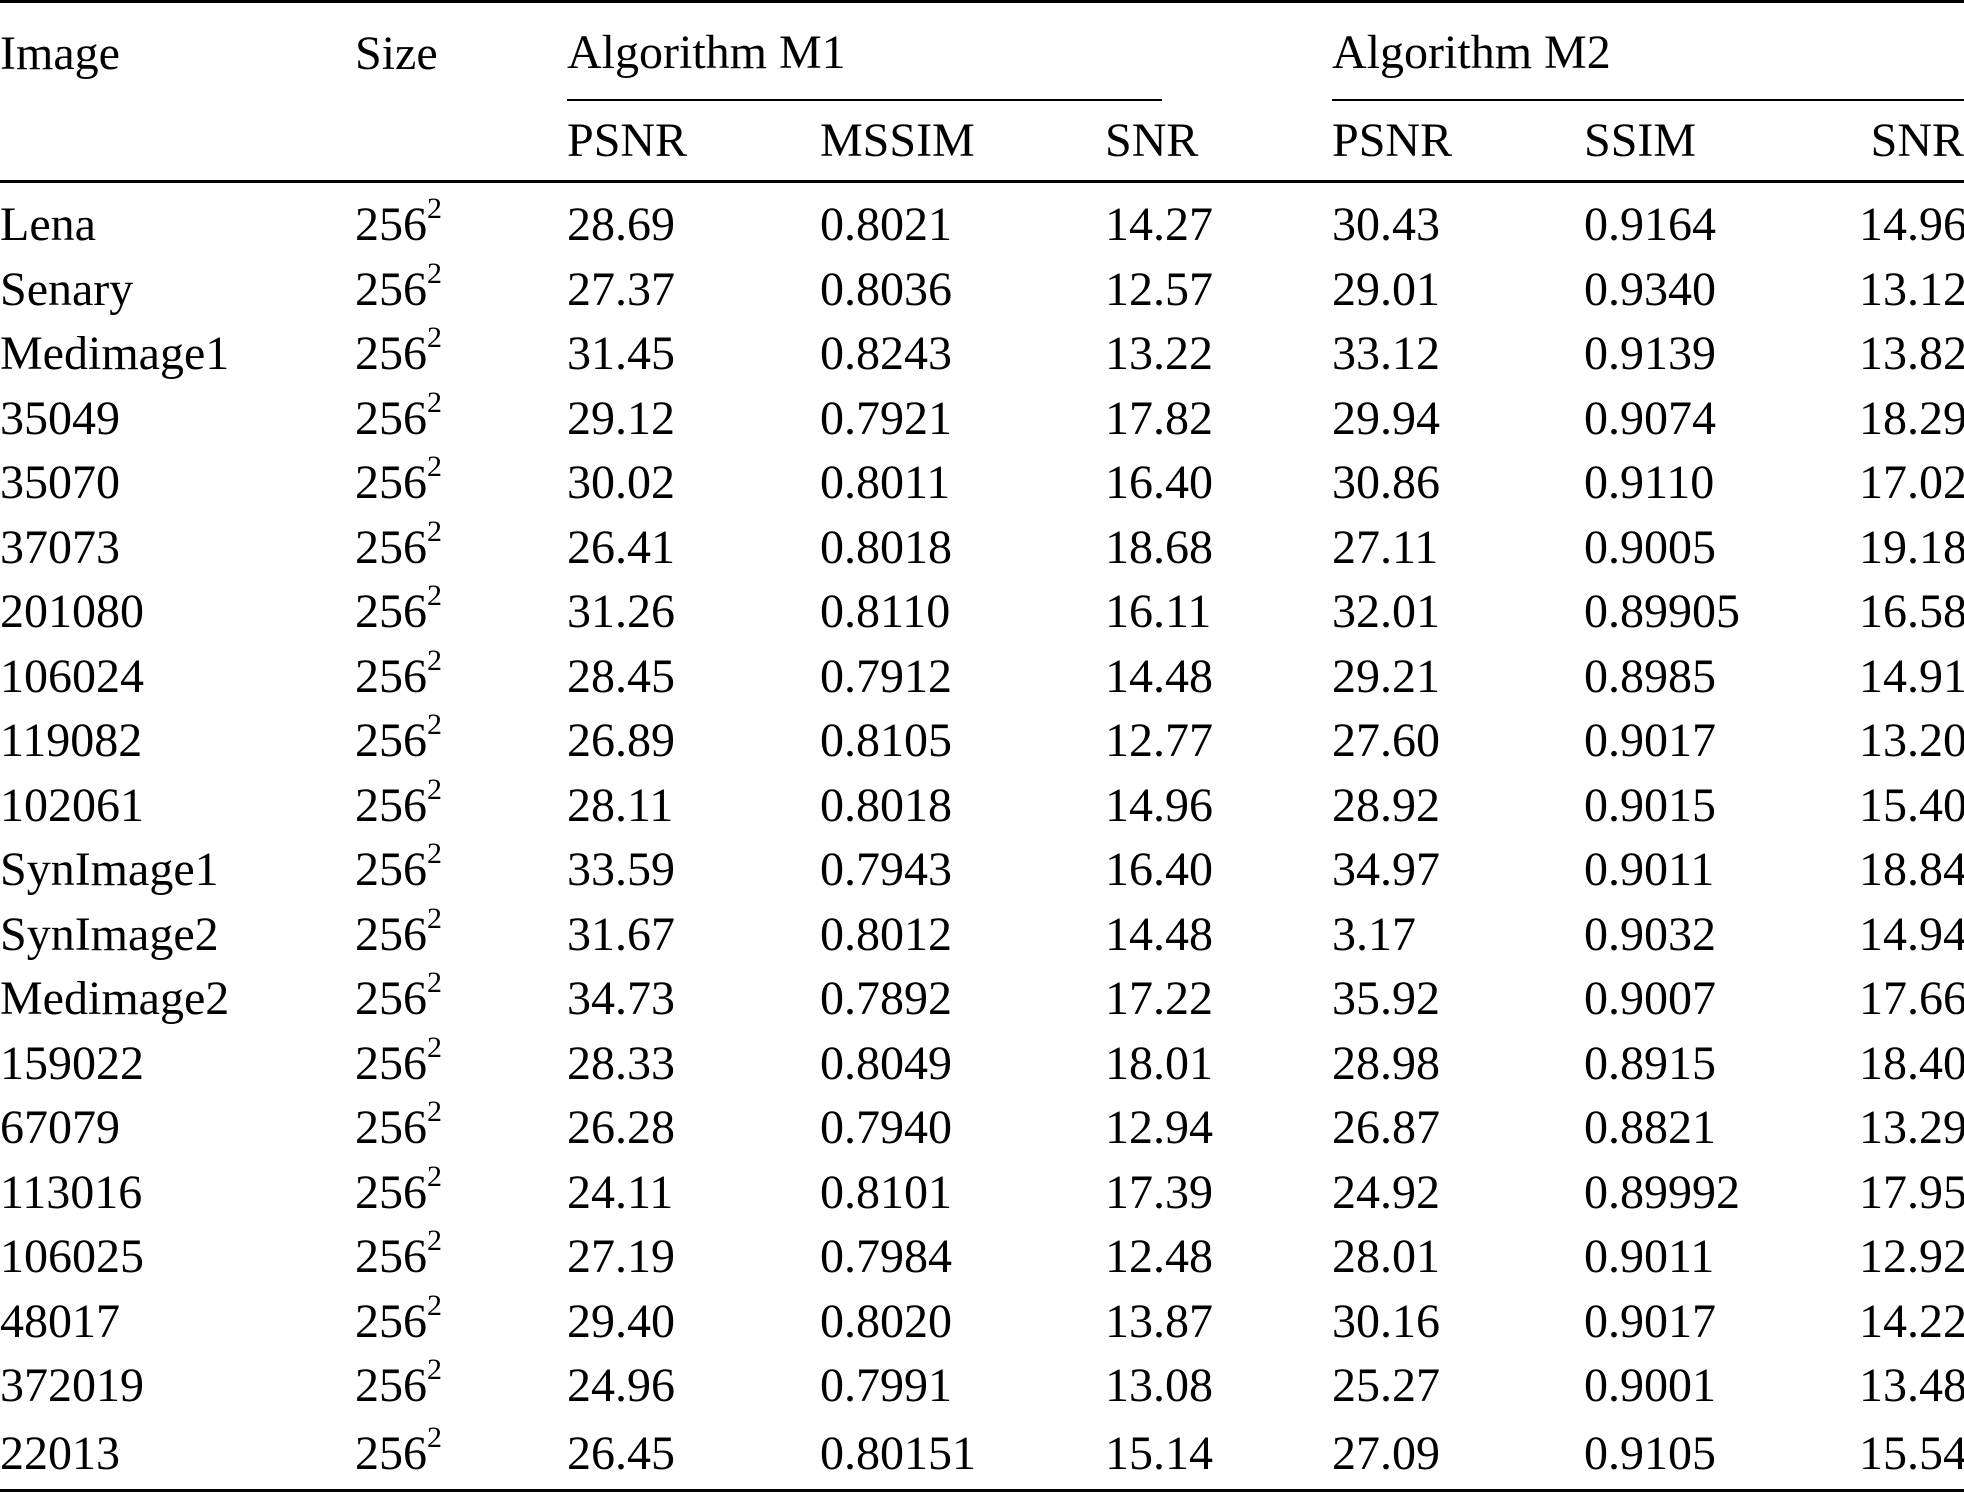 This screenshot has height=1492, width=1964. Describe the element at coordinates (621, 1063) in the screenshot. I see `cell-m1-psnr: 28.33` at that location.